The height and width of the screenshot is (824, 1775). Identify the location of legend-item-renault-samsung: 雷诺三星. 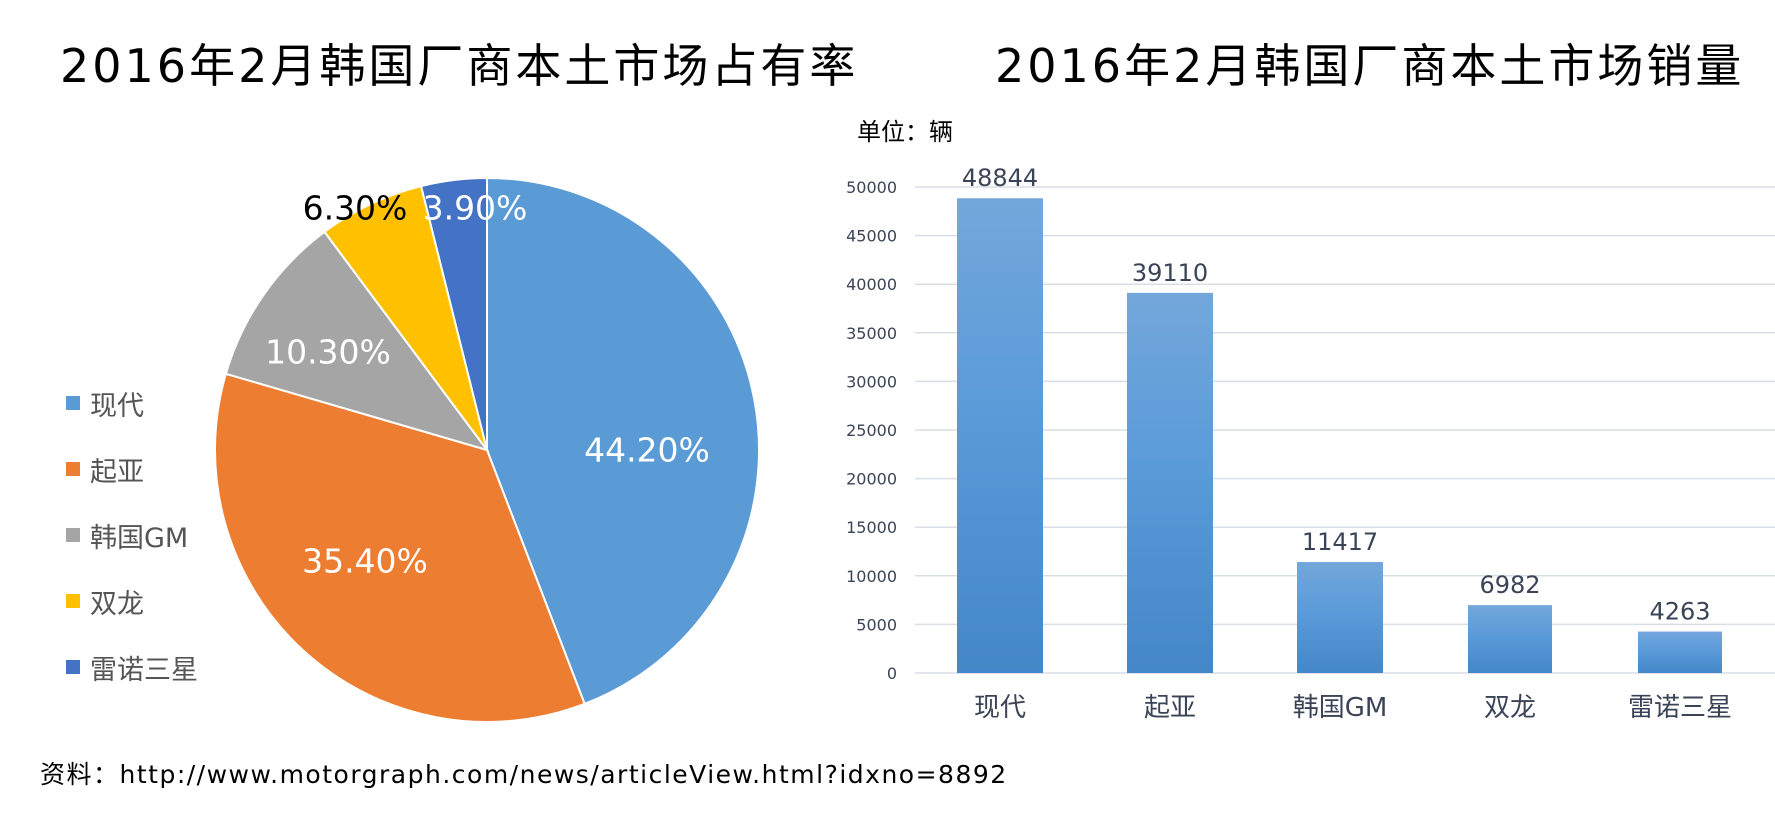
(132, 667).